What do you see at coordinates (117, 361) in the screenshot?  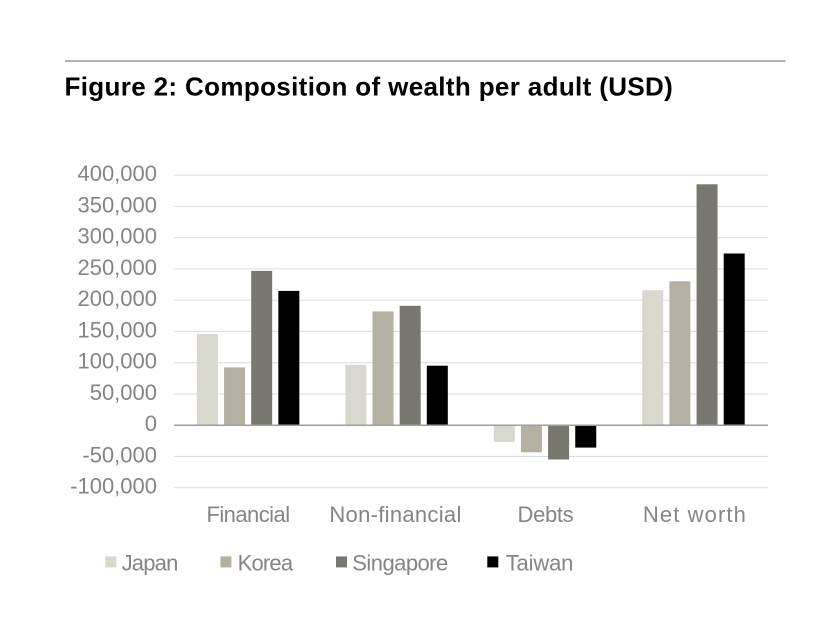 I see `svg-text: 100,000` at bounding box center [117, 361].